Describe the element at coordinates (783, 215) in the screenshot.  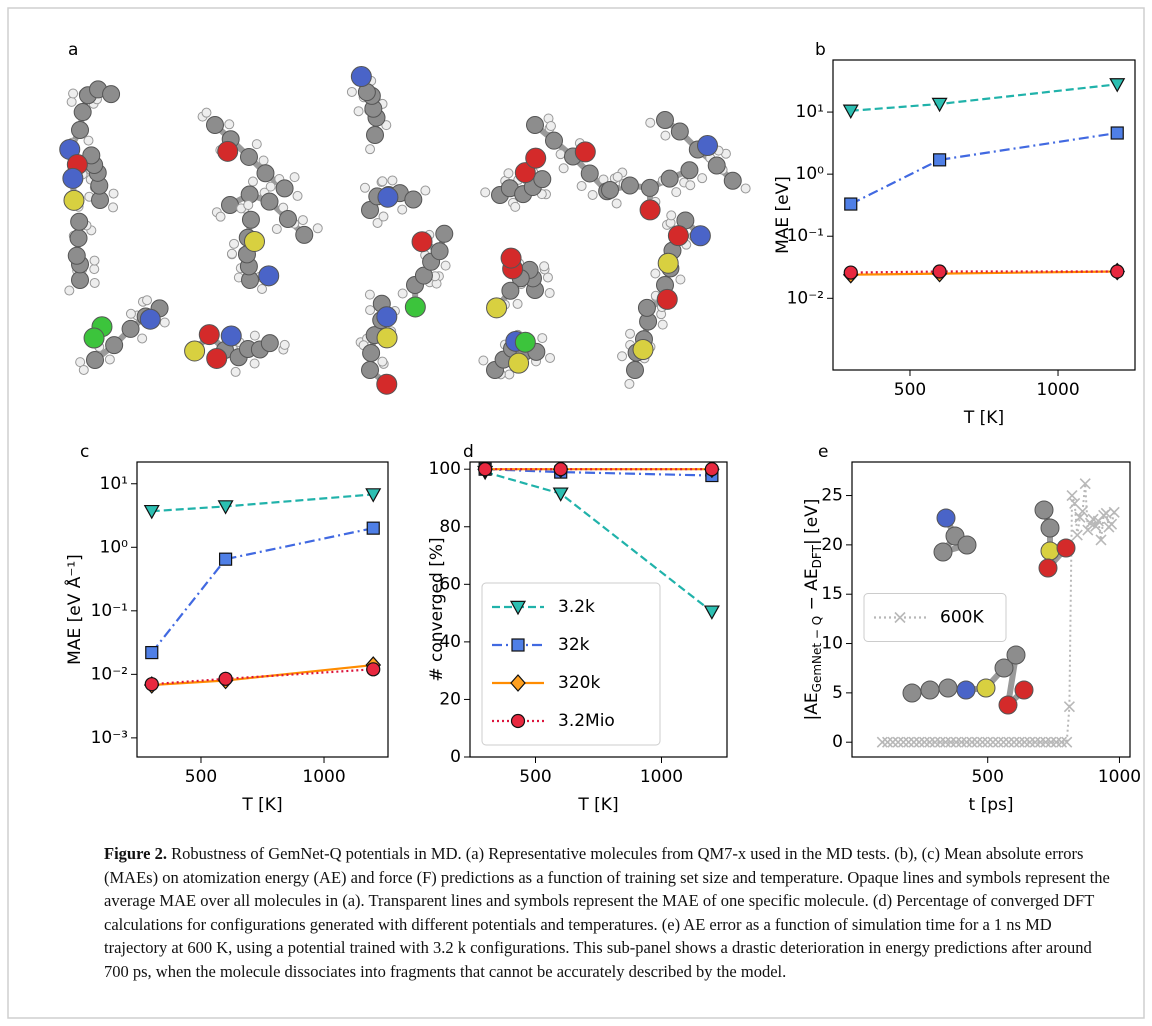
I see `y-axis-label: MAE [eV]` at that location.